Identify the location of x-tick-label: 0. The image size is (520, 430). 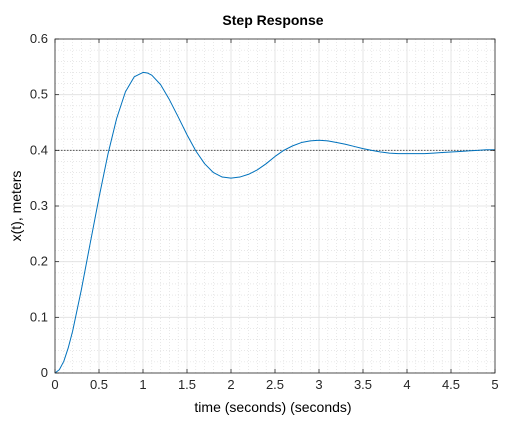
(54, 384).